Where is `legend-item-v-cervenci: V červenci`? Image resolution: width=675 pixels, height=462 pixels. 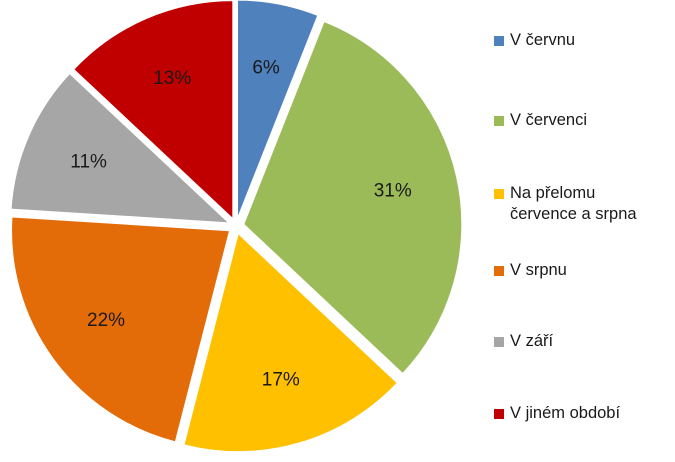
legend-item-v-cervenci: V červenci is located at coordinates (540, 120).